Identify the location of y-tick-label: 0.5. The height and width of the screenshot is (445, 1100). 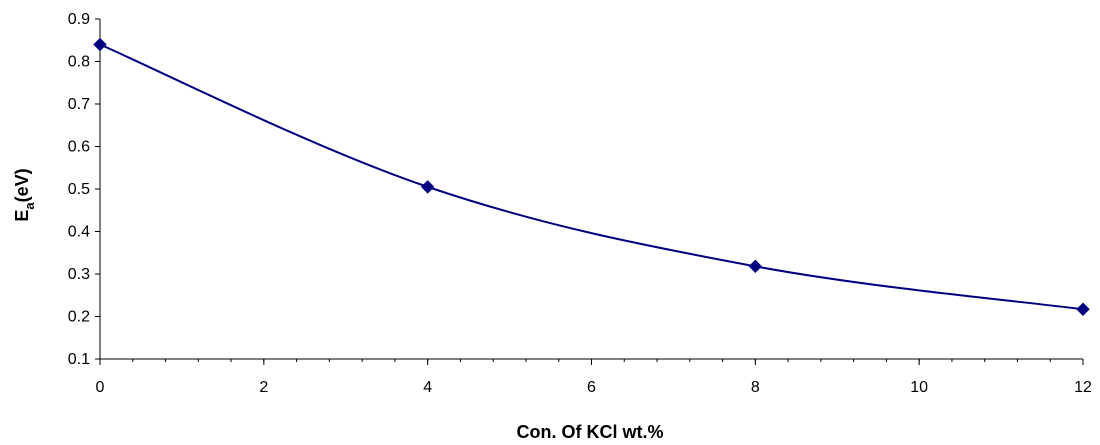
(79, 189).